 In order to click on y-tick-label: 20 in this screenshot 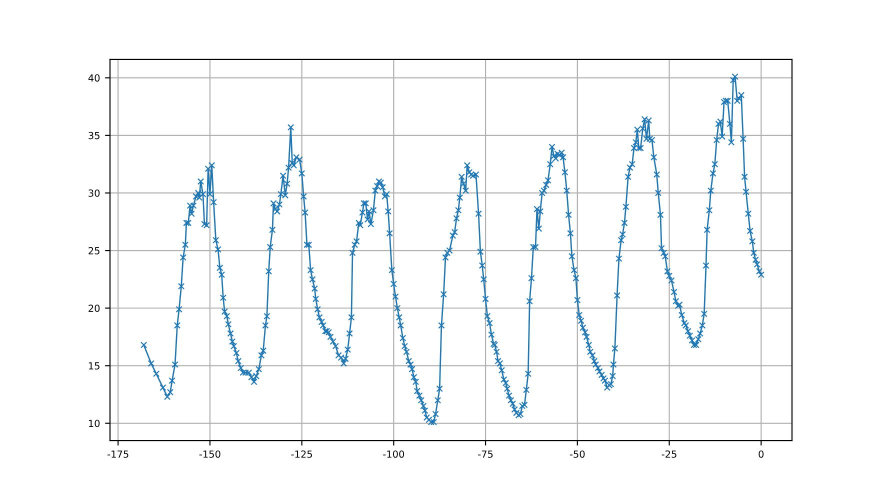, I will do `click(94, 308)`.